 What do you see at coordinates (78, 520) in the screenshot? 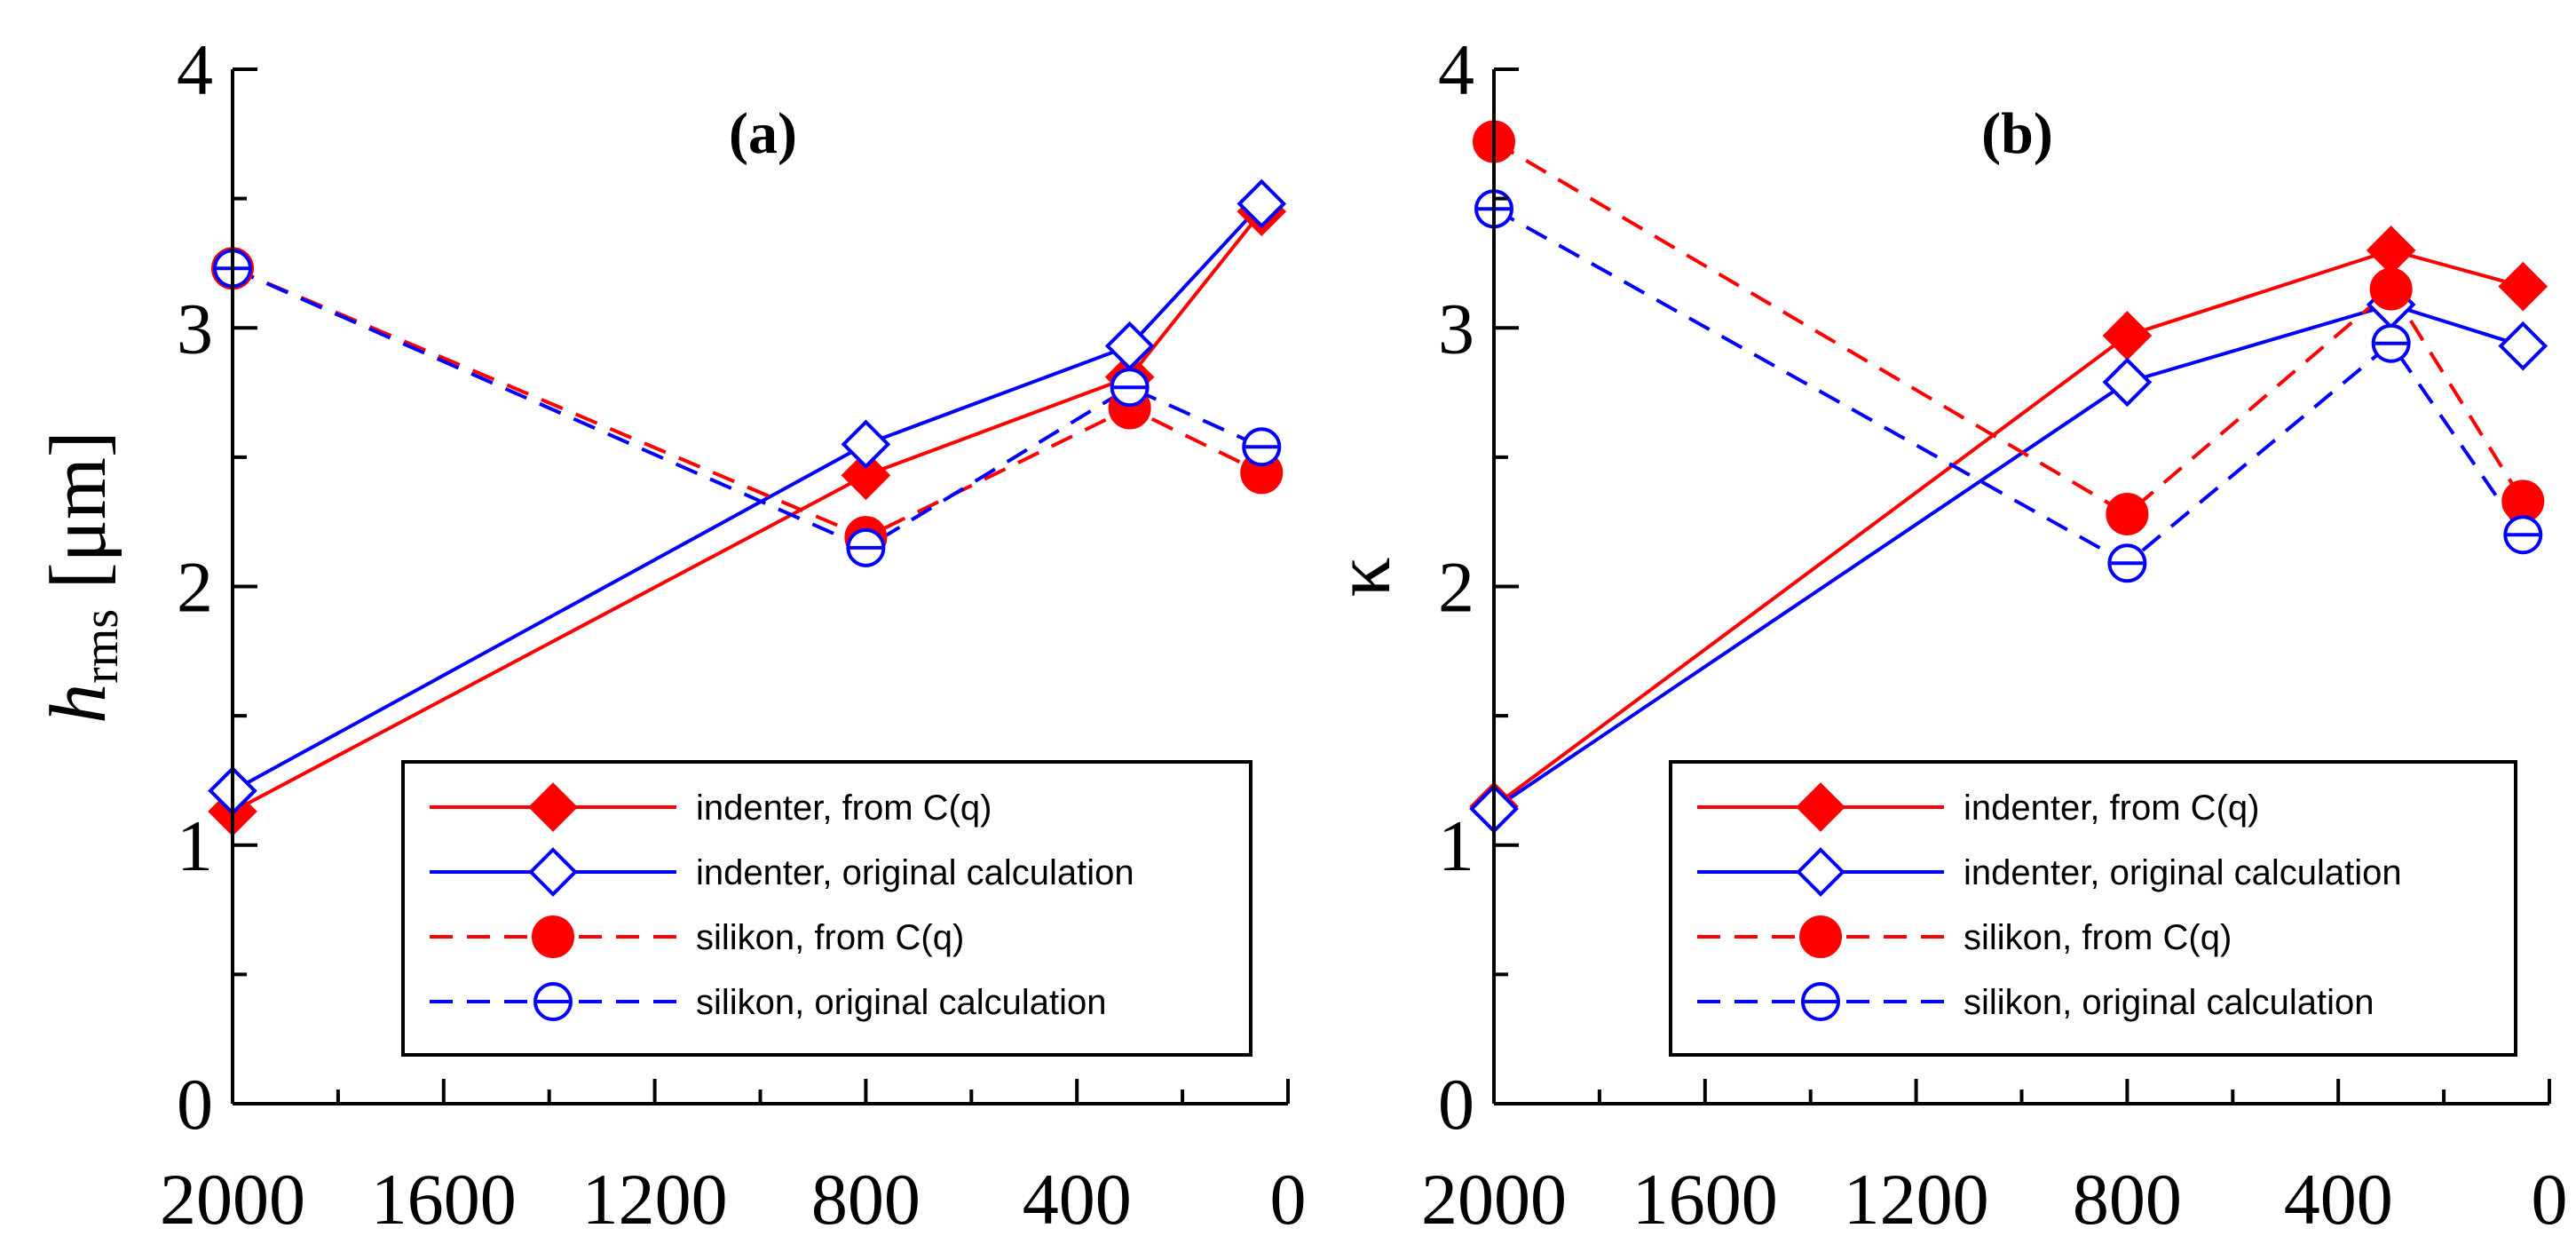
I see `y-axis-title-unit: [μm]` at bounding box center [78, 520].